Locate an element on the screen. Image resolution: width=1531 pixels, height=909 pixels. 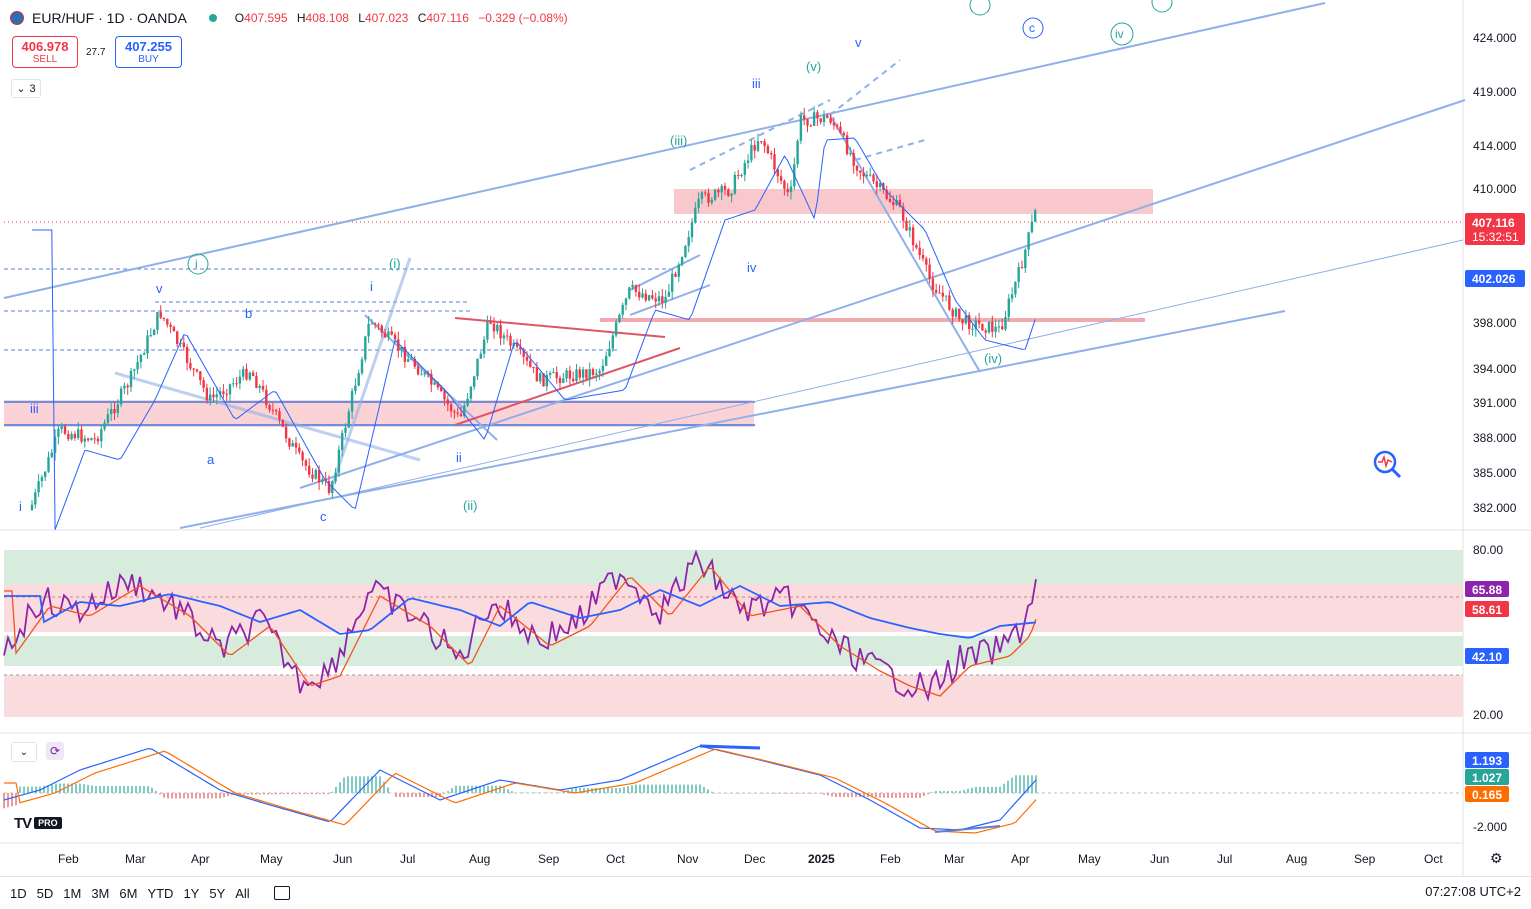
wave-label: iii is located at coordinates (34, 408).